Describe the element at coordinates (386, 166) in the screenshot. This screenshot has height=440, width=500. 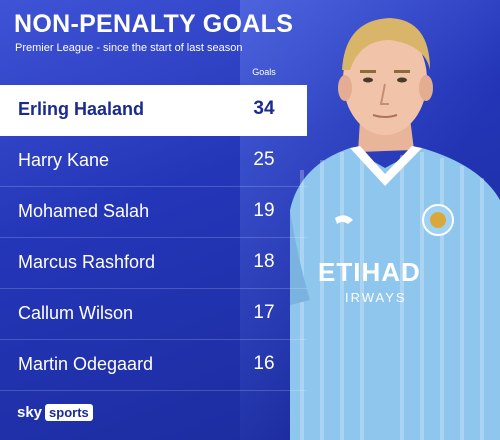
I see `shirt-collar` at that location.